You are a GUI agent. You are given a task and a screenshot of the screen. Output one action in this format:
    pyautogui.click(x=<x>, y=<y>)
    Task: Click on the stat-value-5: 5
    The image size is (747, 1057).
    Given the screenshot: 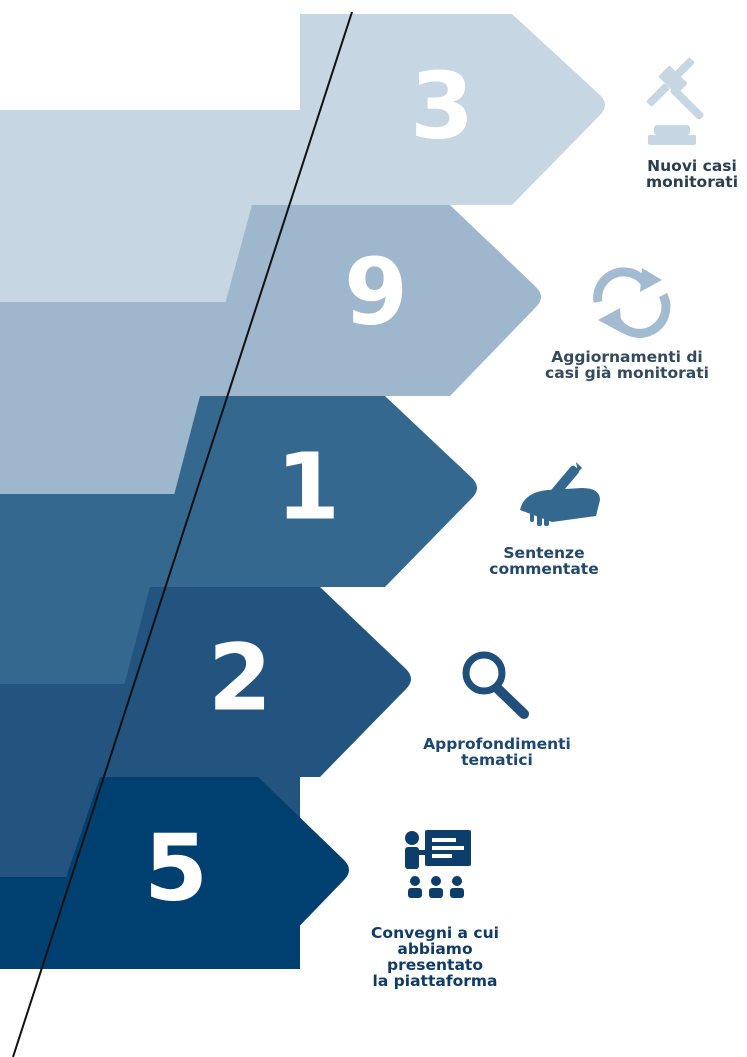 What is the action you would take?
    pyautogui.click(x=176, y=867)
    